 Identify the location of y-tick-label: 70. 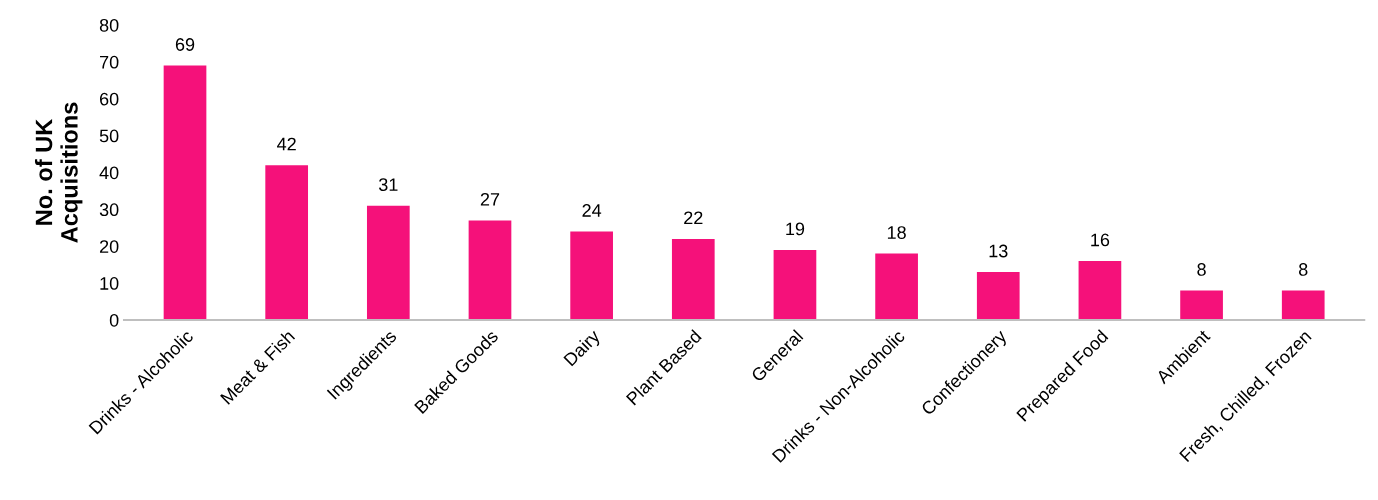
(109, 62).